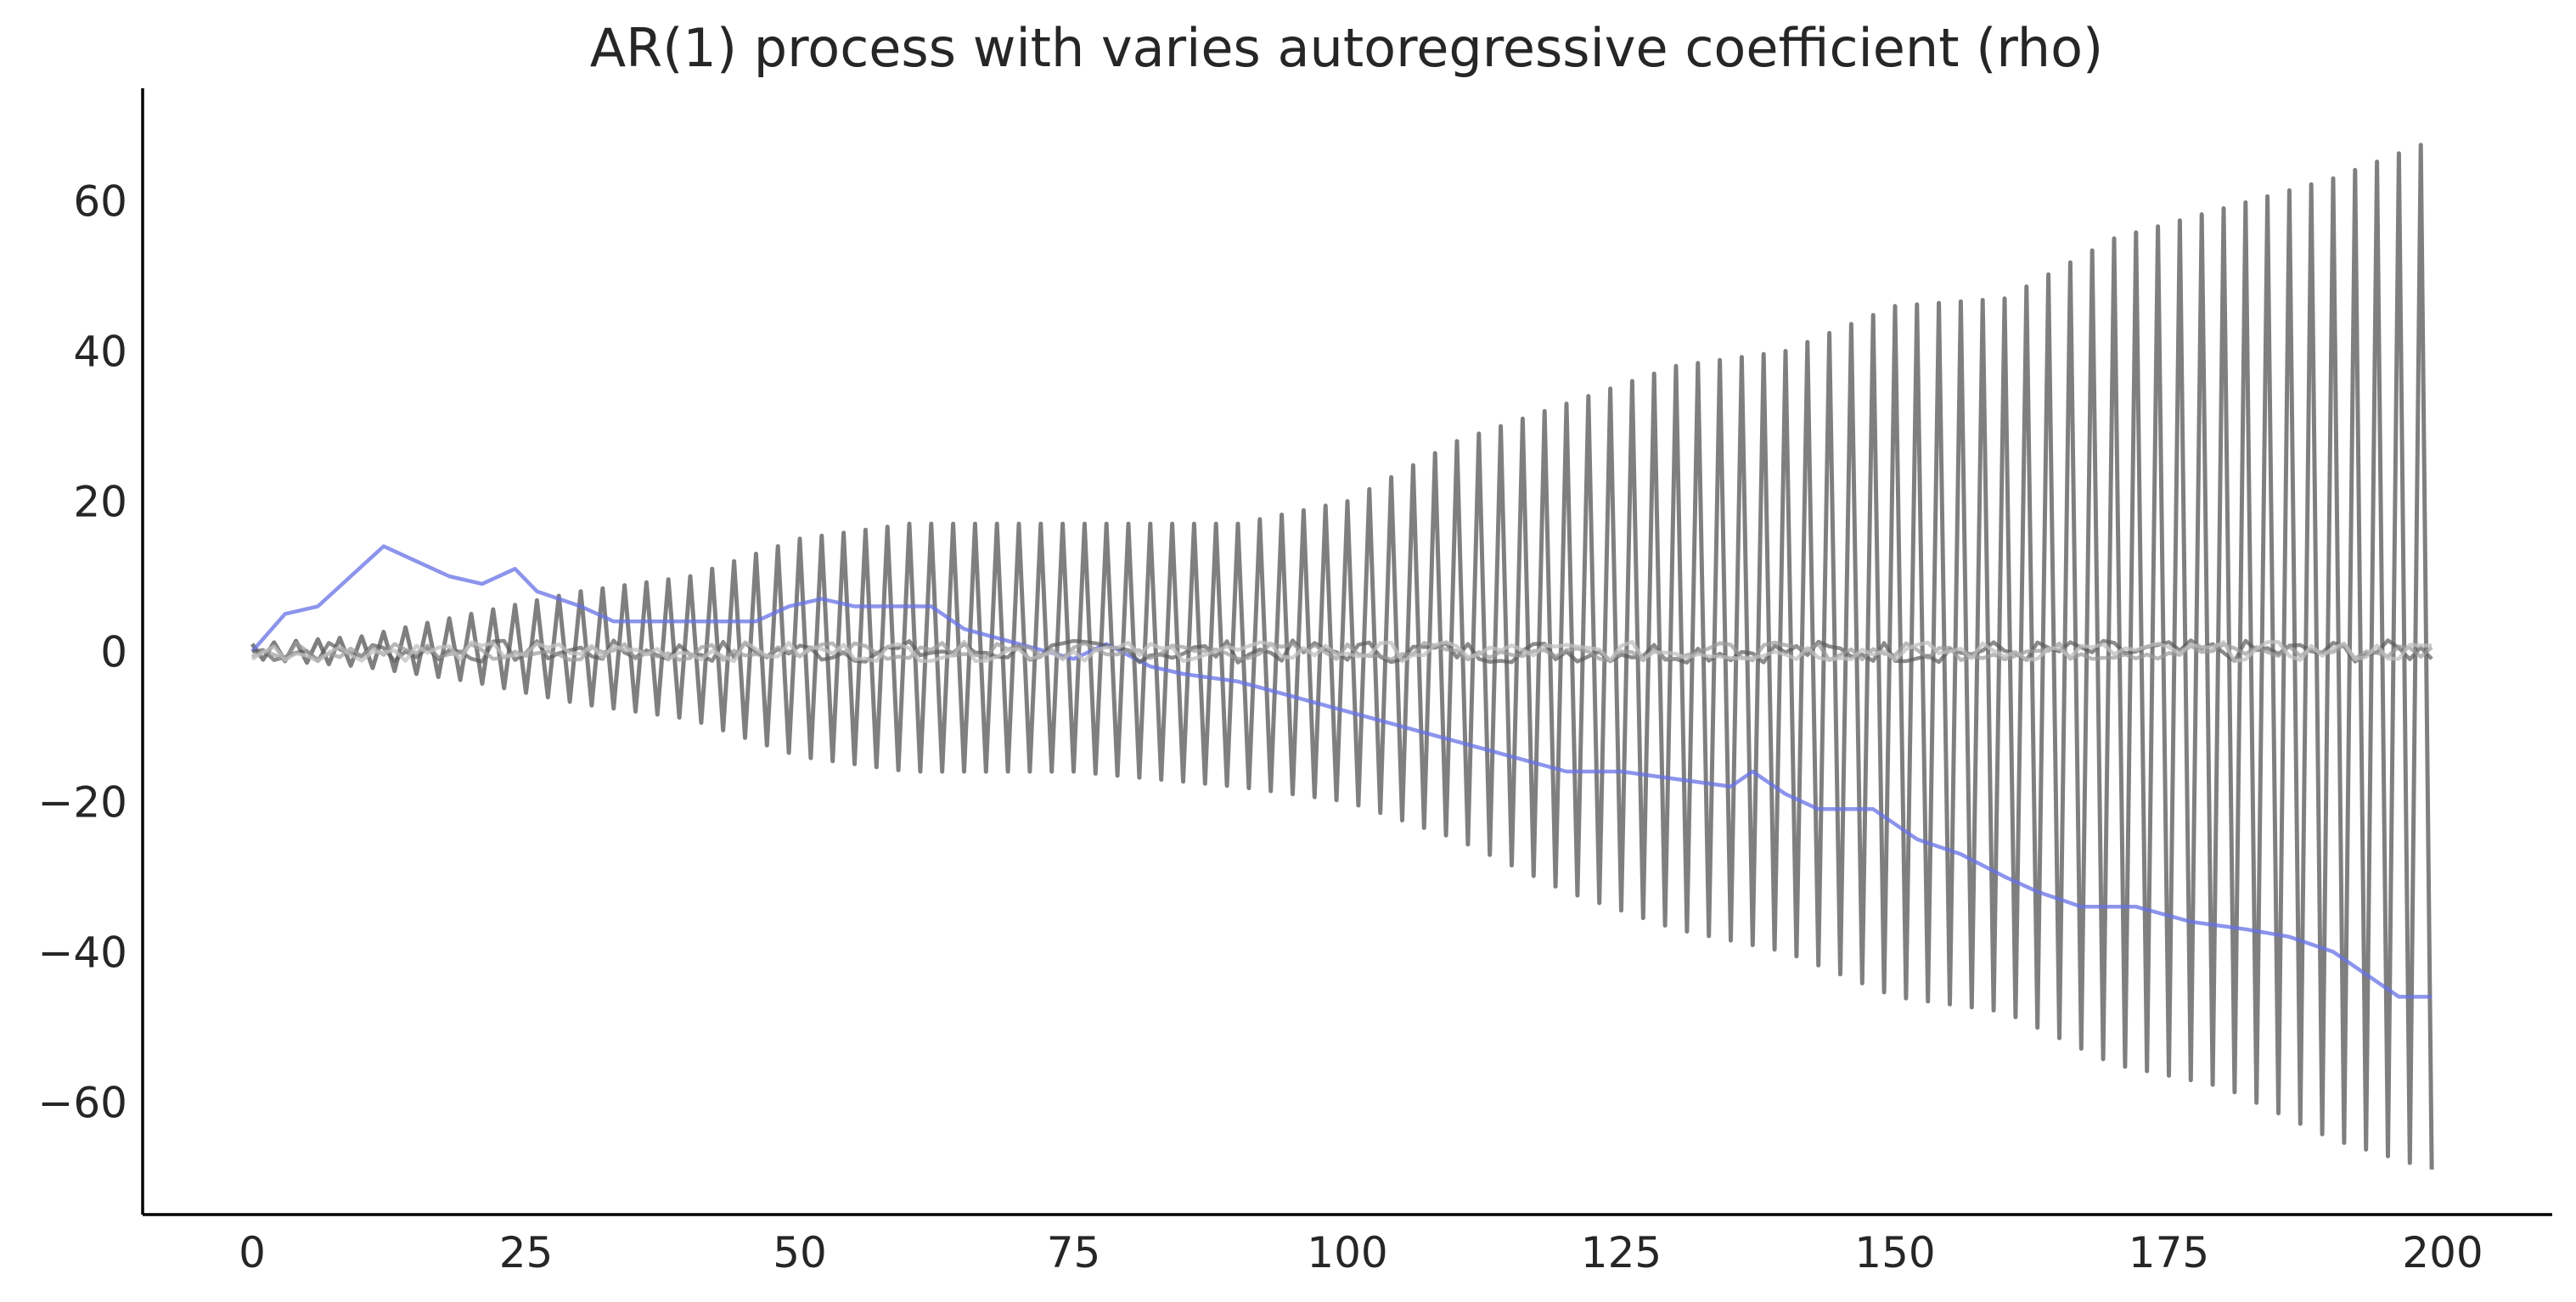  I want to click on y-tick-layer: 60 40 20 0 −20 −40 −60, so click(82, 652).